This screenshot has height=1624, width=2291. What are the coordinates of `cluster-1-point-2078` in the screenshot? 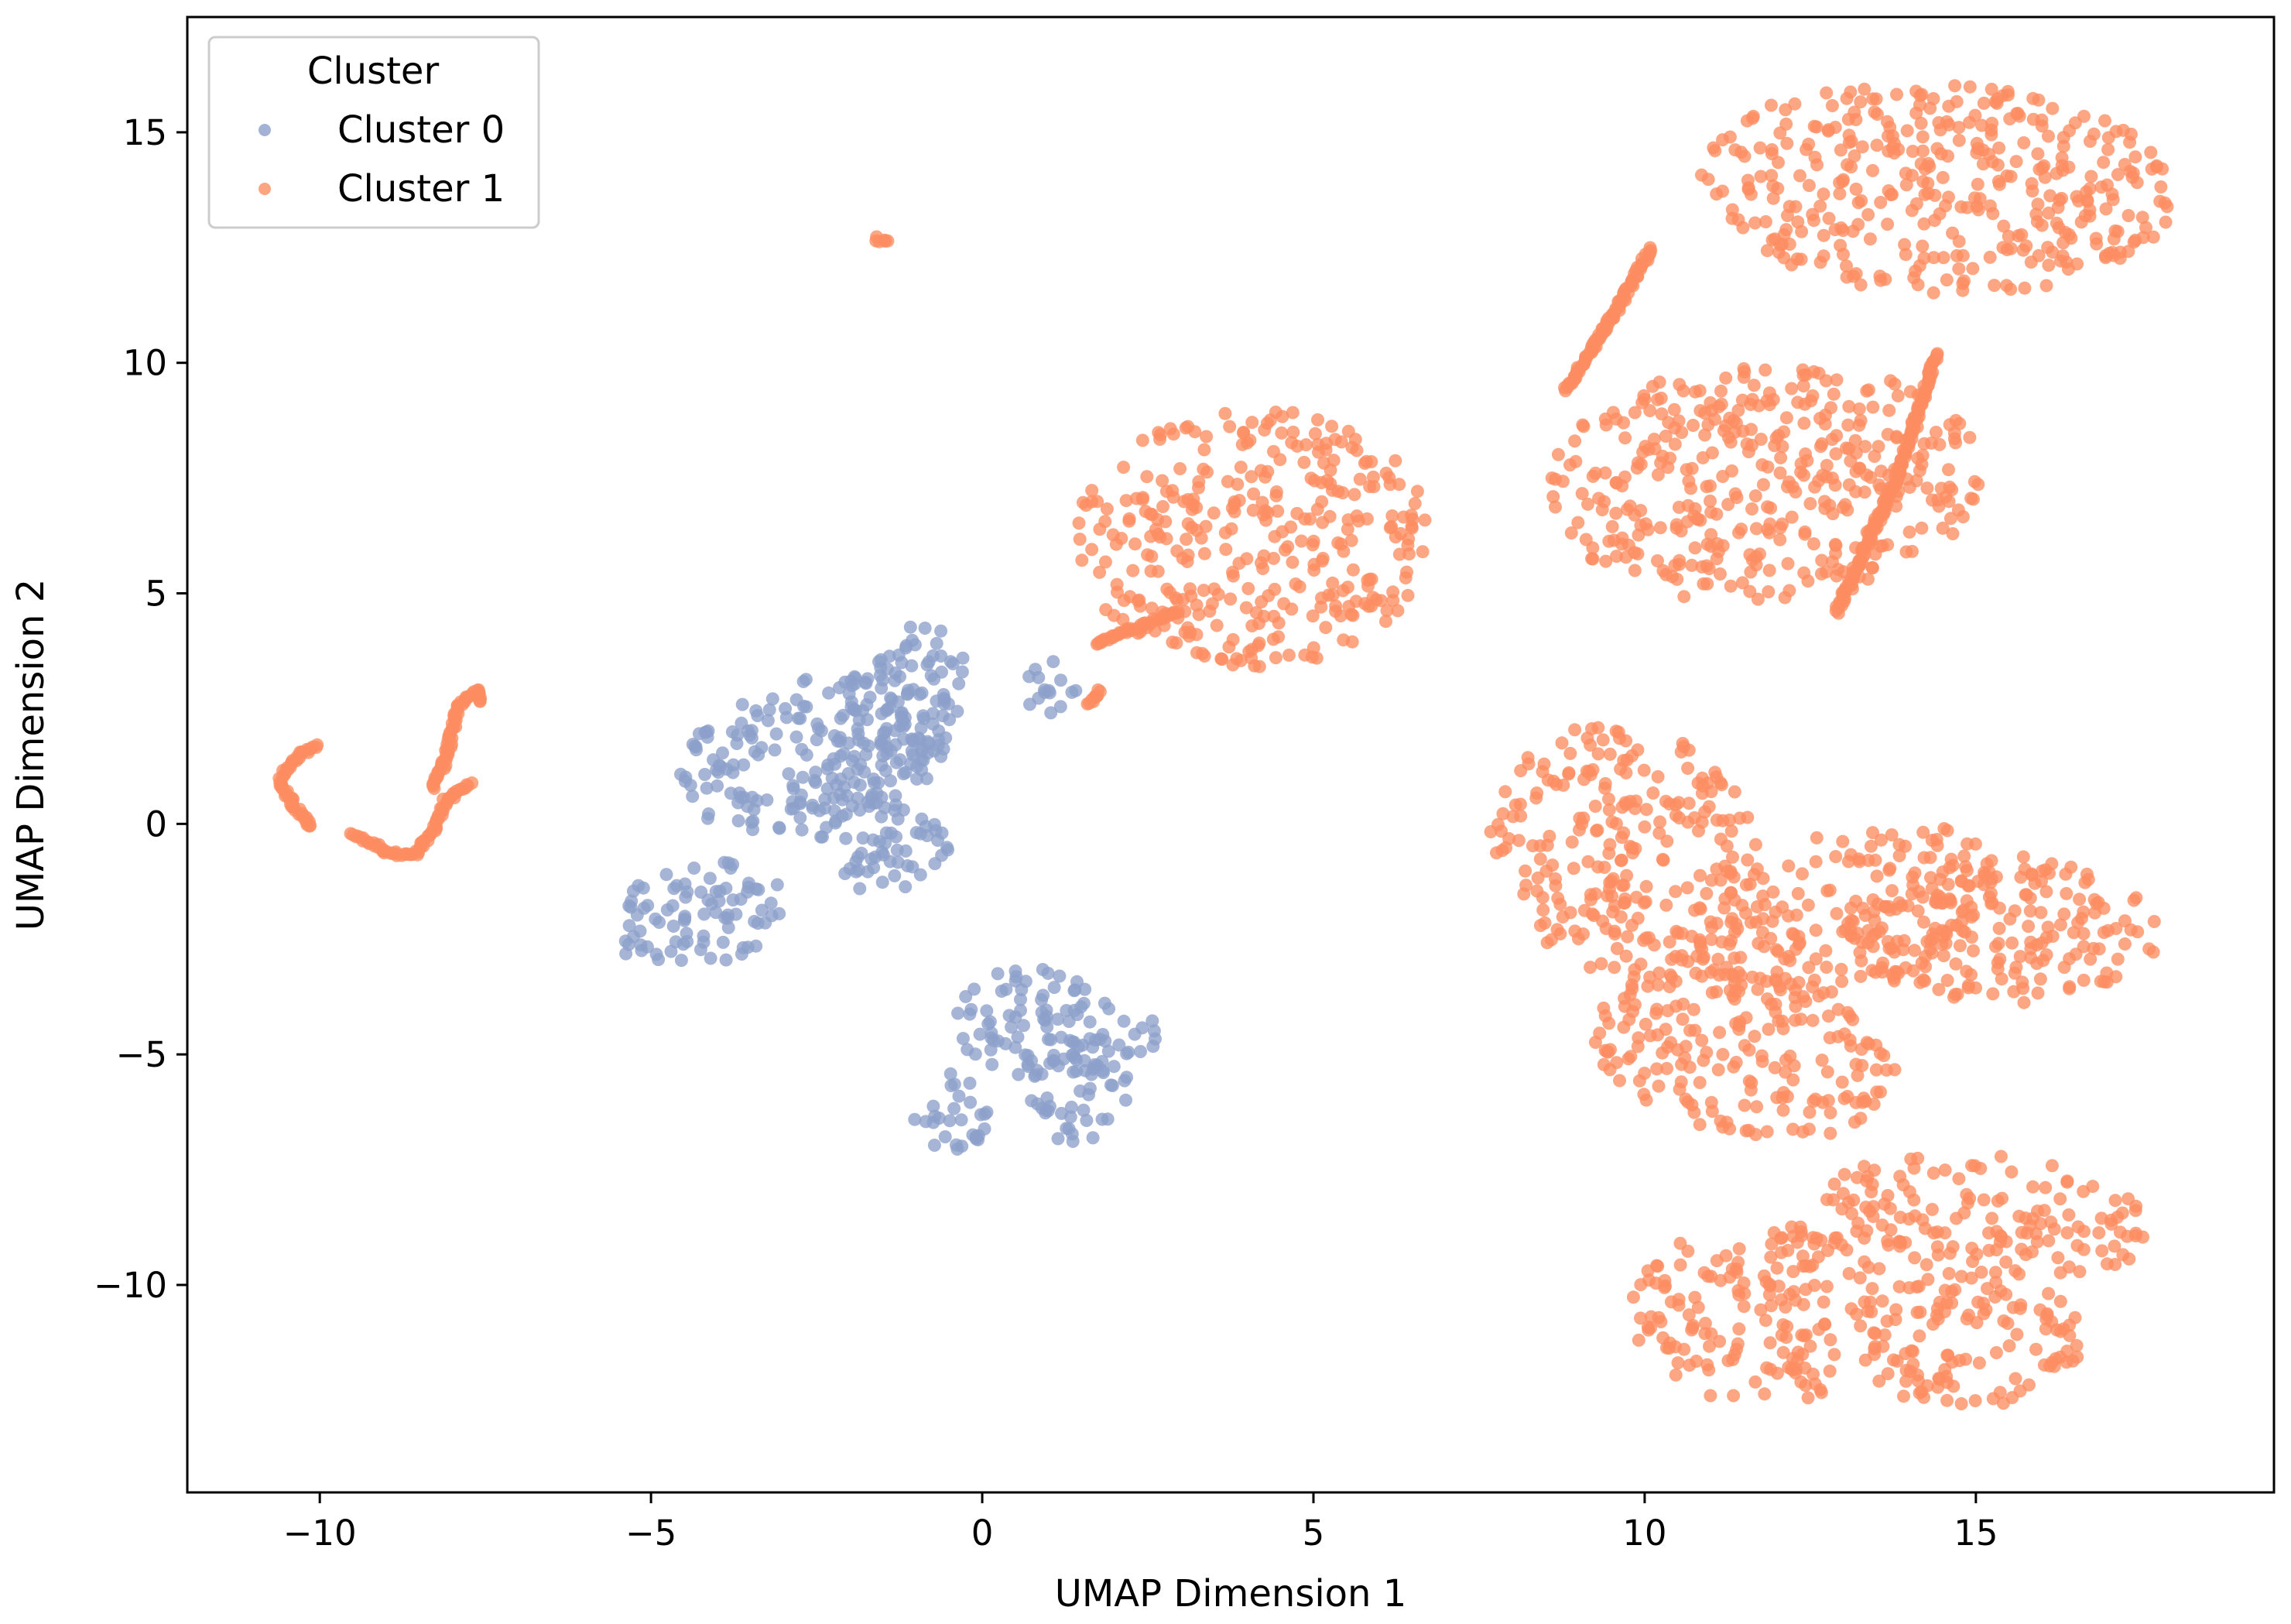 It's located at (1704, 957).